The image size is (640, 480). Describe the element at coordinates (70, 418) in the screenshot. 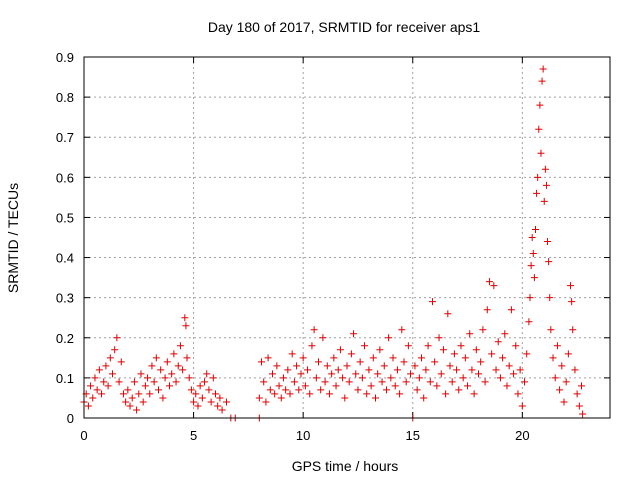

I see `y-tick-label: 0` at that location.